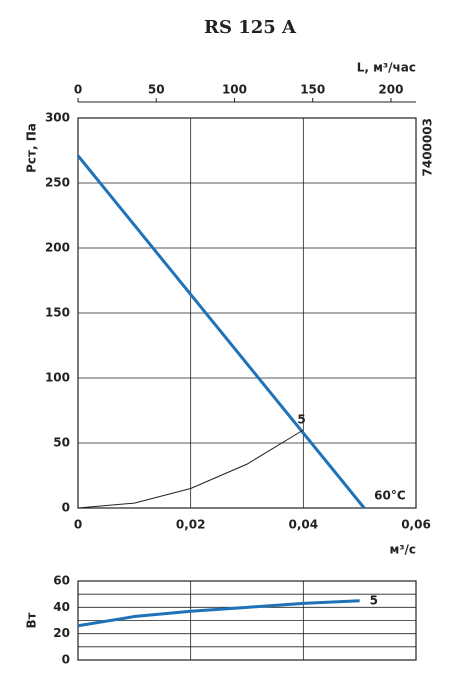 The width and height of the screenshot is (463, 700). I want to click on plot-frame, so click(247, 620).